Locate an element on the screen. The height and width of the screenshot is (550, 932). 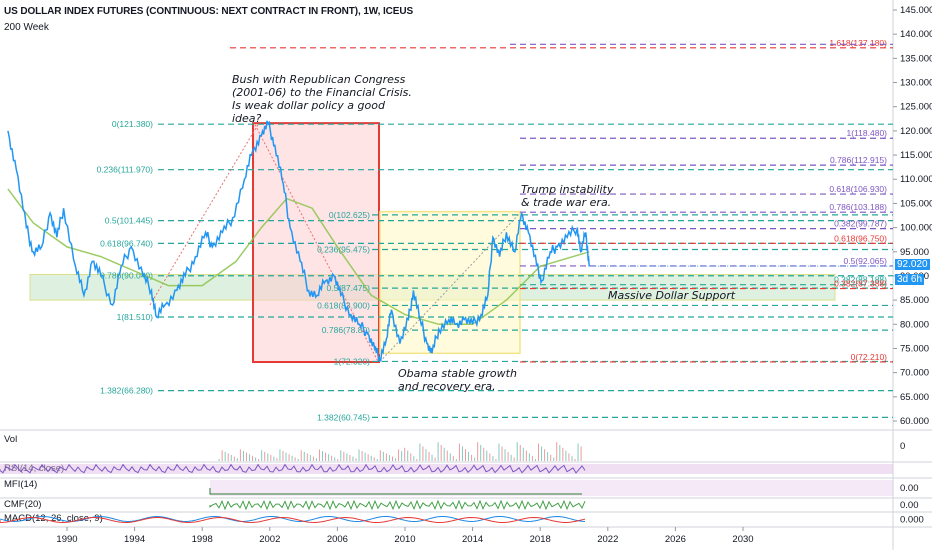
vol-panel-label: Vol is located at coordinates (10, 439).